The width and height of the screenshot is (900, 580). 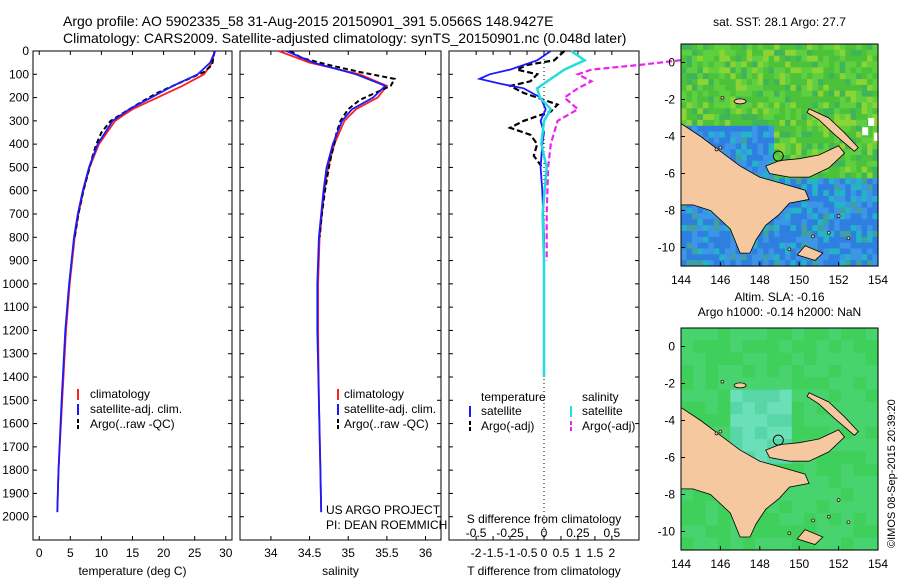 What do you see at coordinates (789, 249) in the screenshot?
I see `land-islet` at bounding box center [789, 249].